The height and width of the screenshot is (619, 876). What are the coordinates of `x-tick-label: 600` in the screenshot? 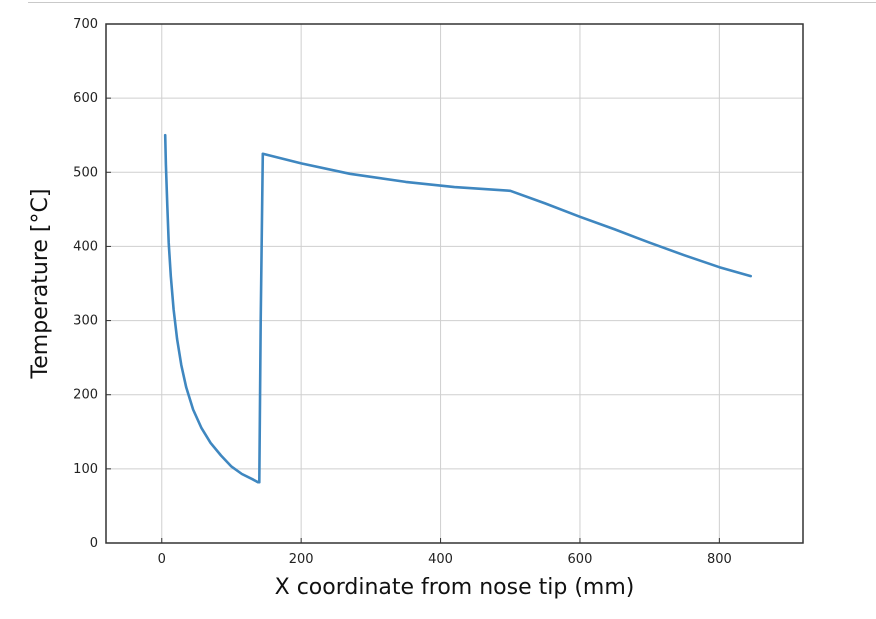 It's located at (580, 559).